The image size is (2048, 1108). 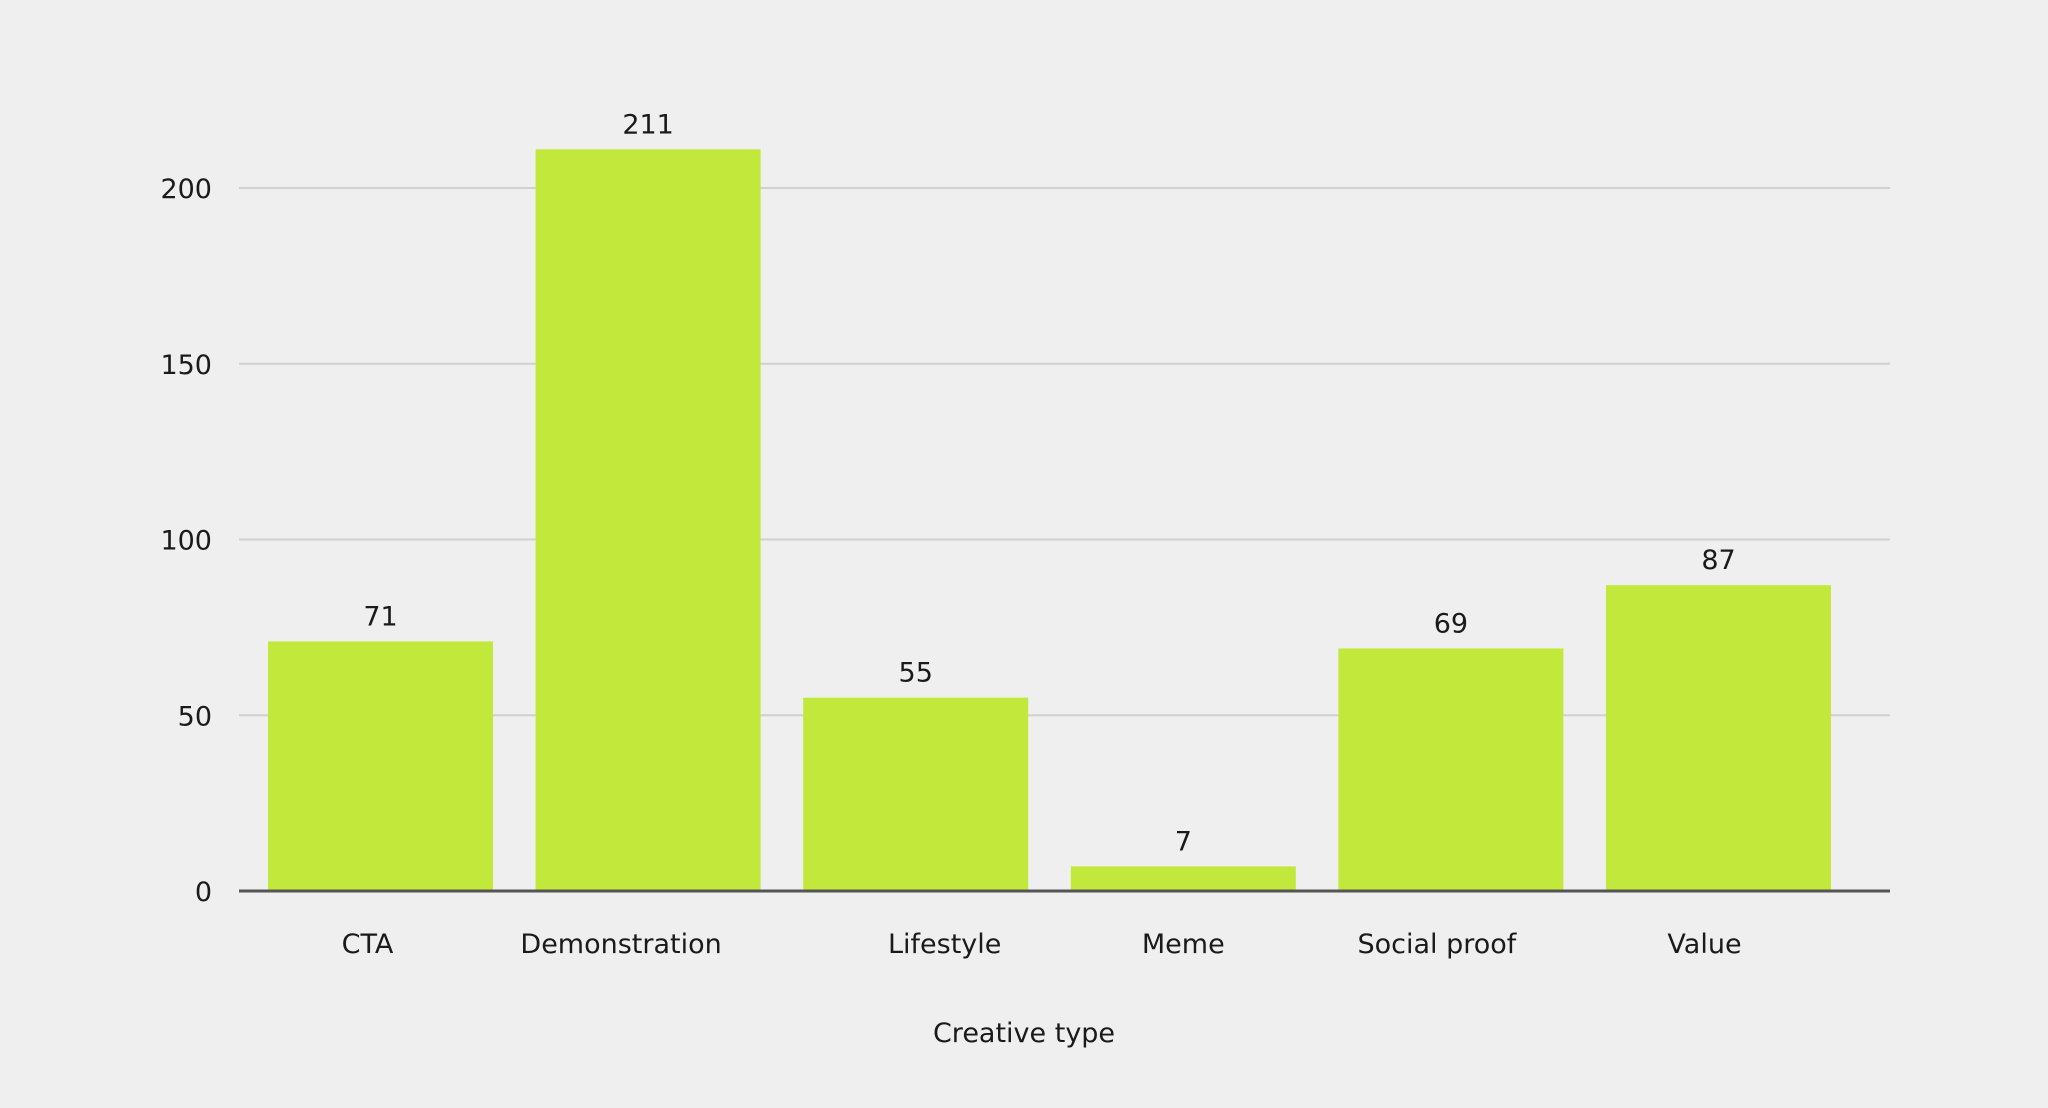 I want to click on data-label: 87, so click(x=1718, y=560).